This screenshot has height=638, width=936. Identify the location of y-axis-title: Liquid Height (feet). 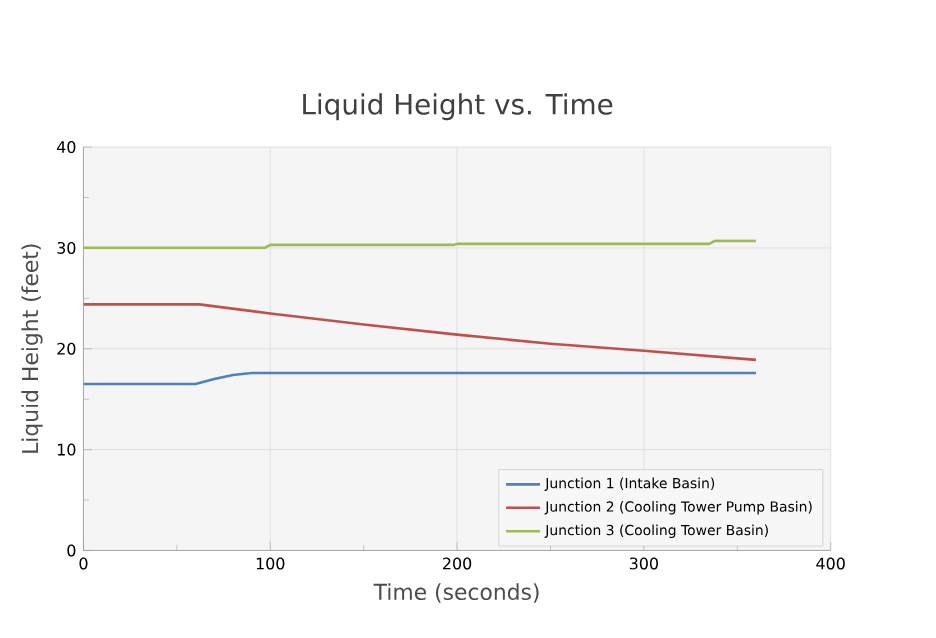
(32, 348).